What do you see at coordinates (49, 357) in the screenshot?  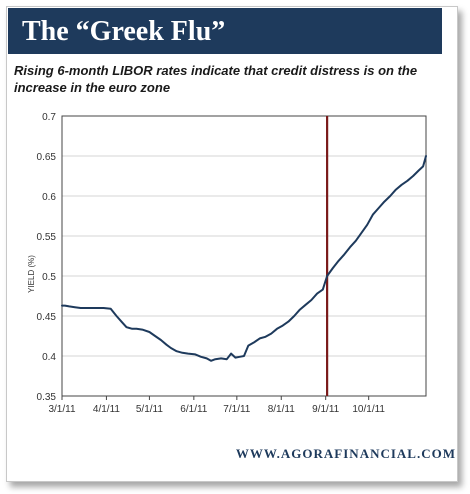 I see `y-tick-label: 0.4` at bounding box center [49, 357].